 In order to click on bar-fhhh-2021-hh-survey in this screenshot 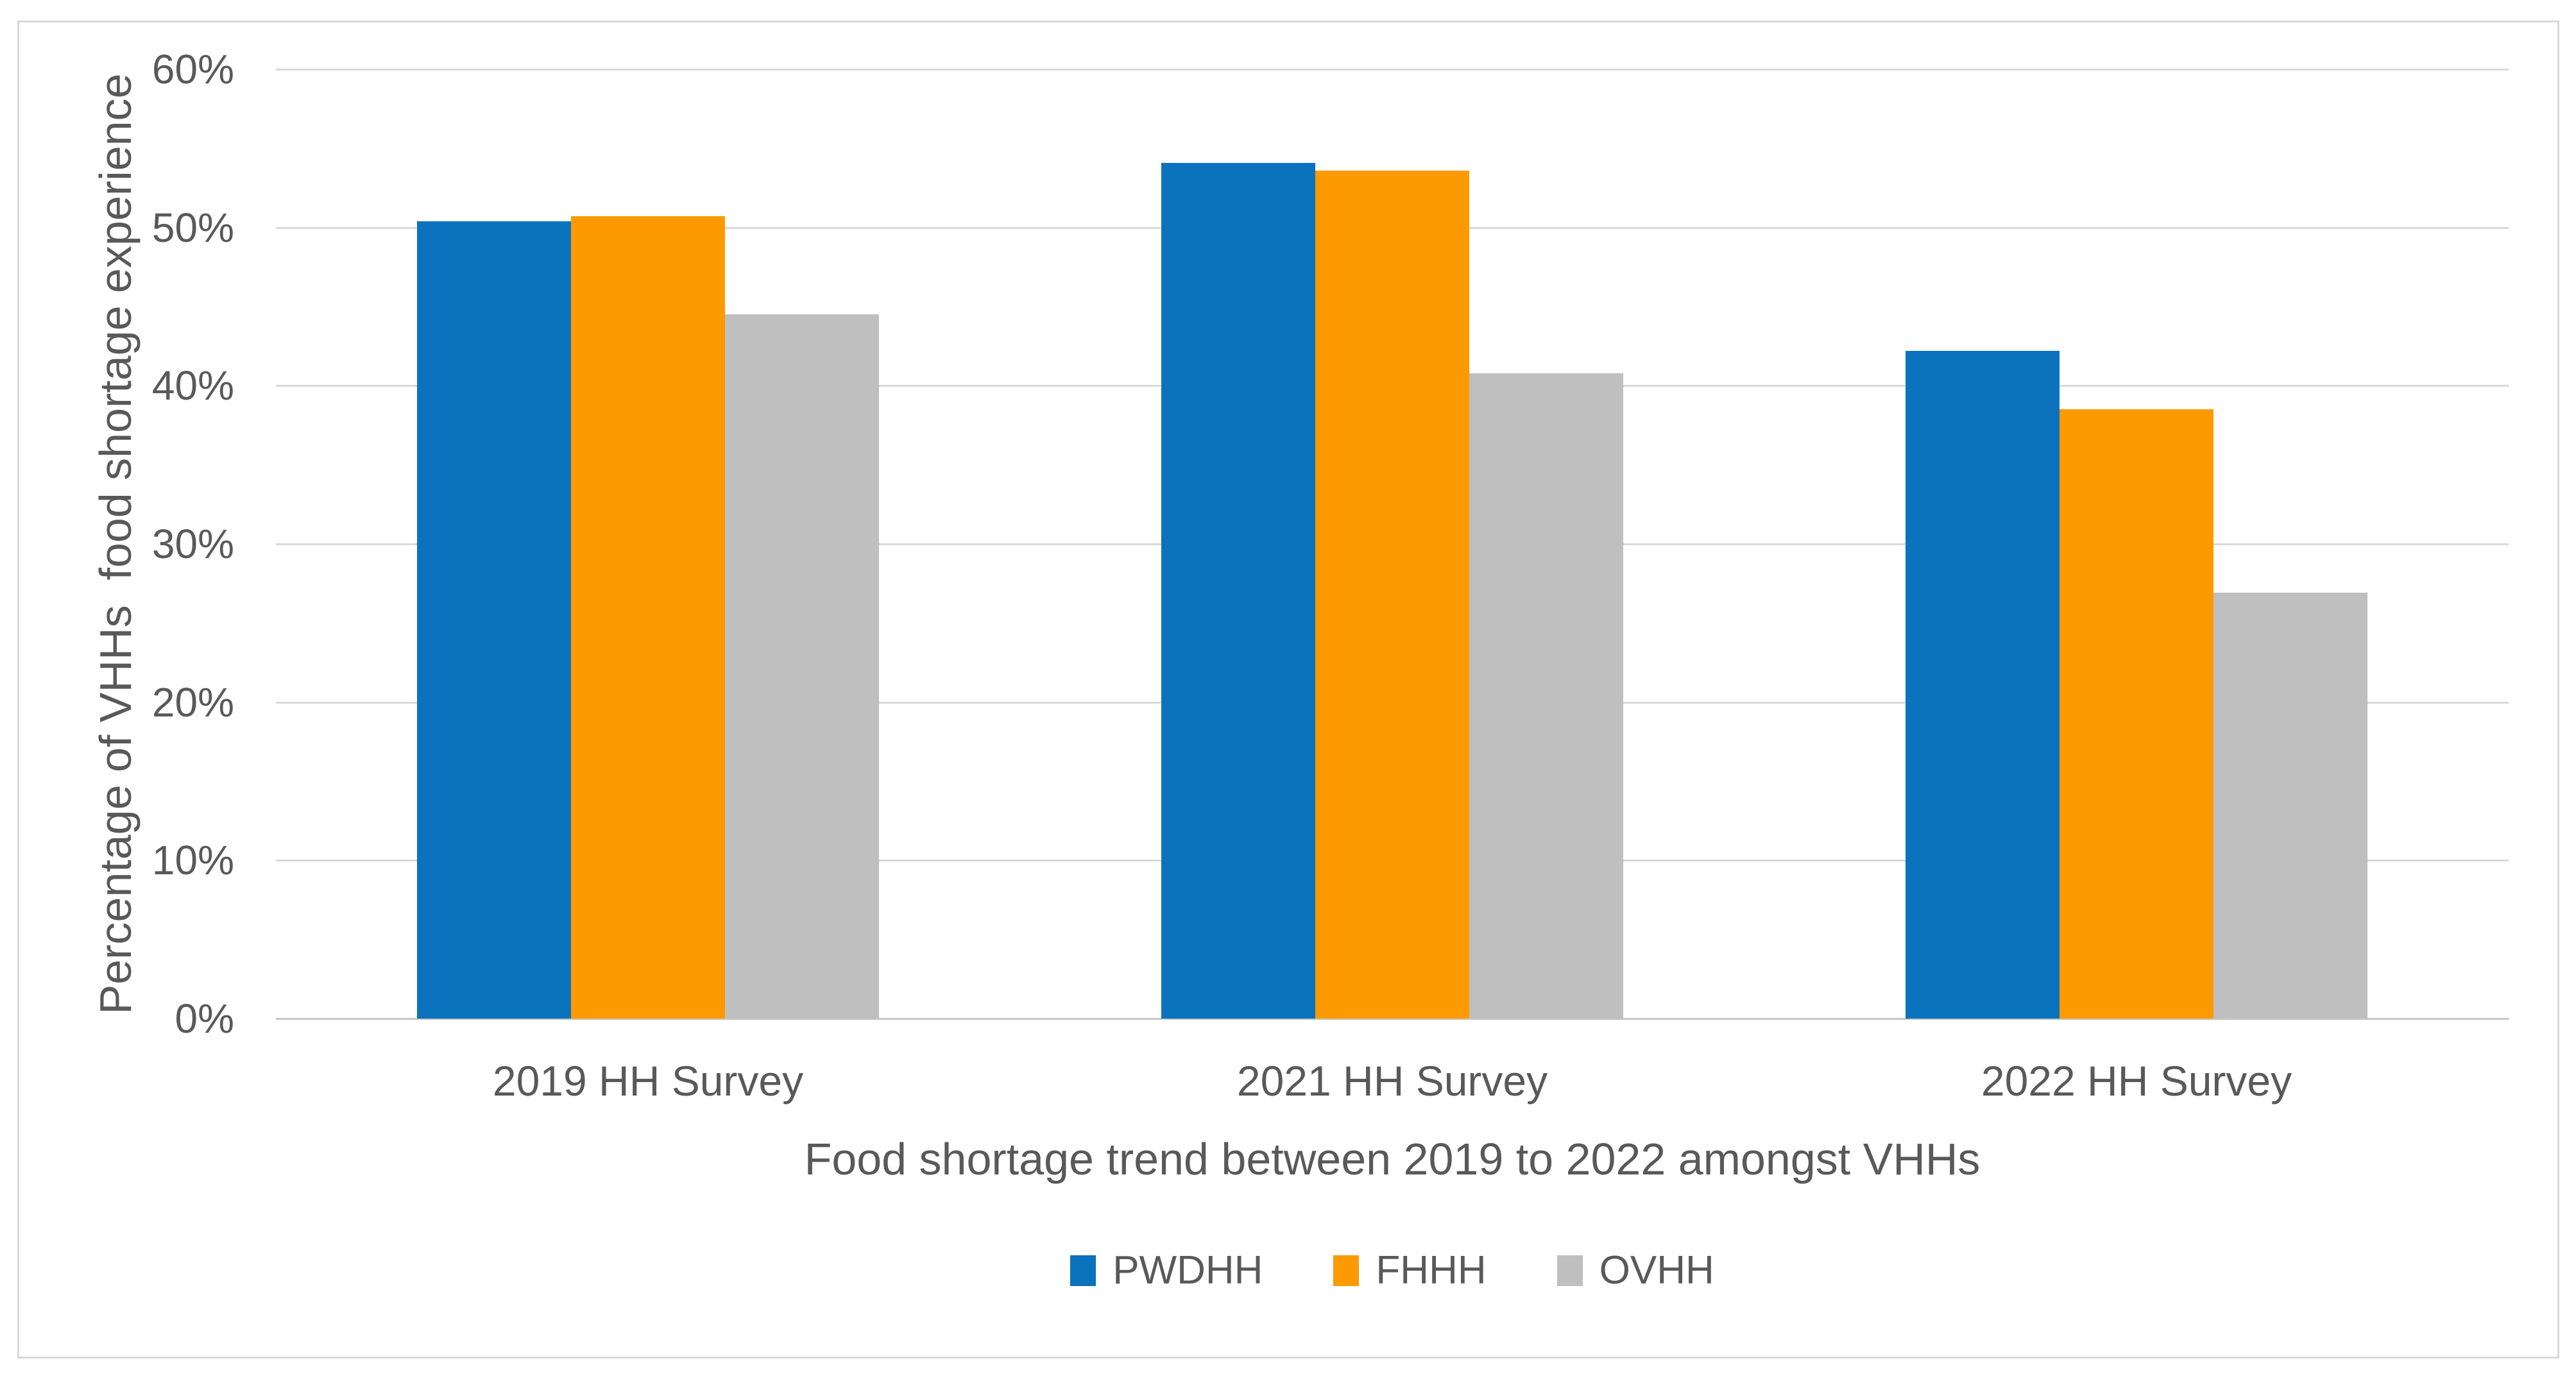, I will do `click(1392, 594)`.